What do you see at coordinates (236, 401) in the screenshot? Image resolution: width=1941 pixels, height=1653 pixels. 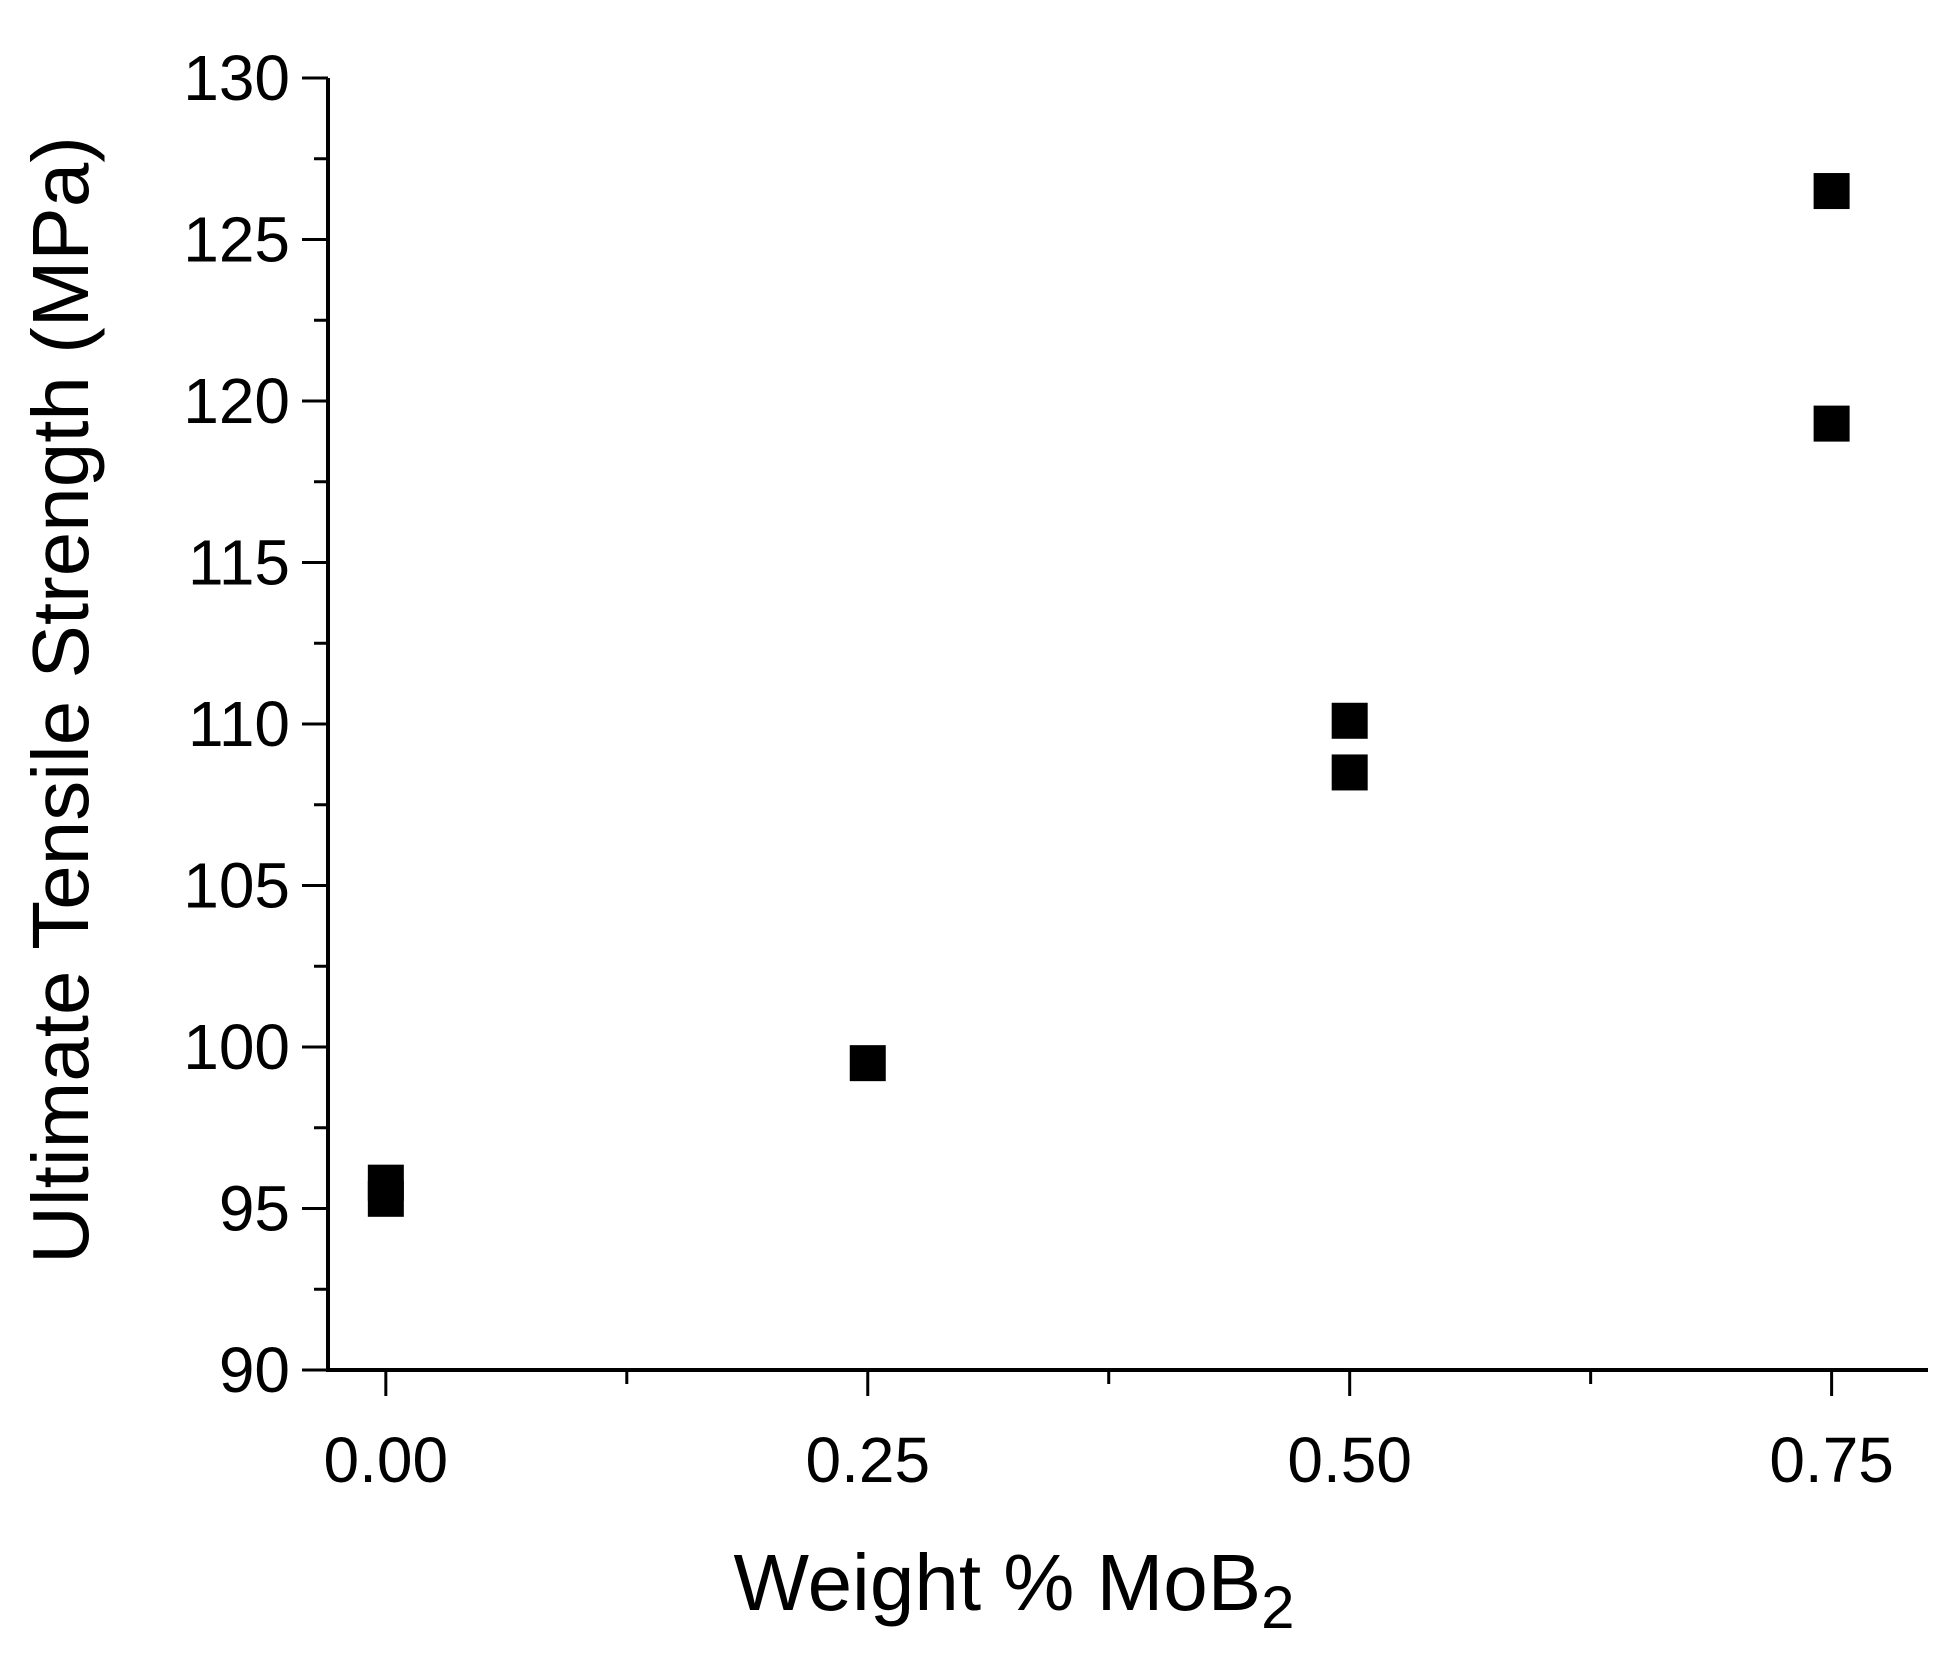 I see `y-tick-label: 120` at bounding box center [236, 401].